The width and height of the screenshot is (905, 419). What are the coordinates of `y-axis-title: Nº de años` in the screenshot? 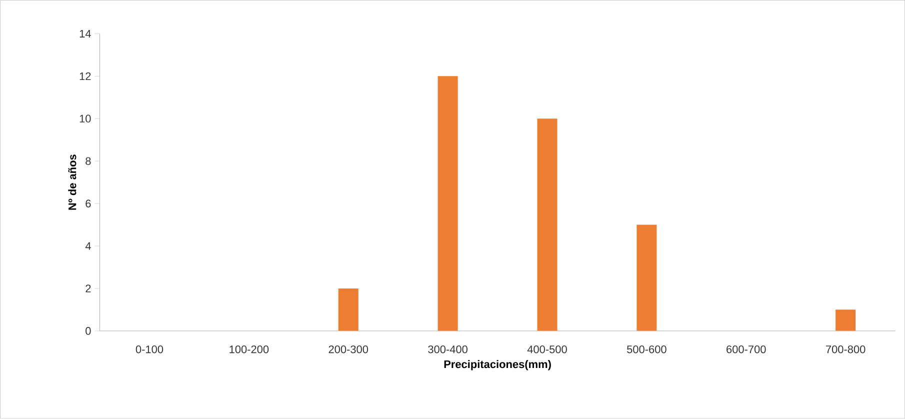 It's located at (72, 182).